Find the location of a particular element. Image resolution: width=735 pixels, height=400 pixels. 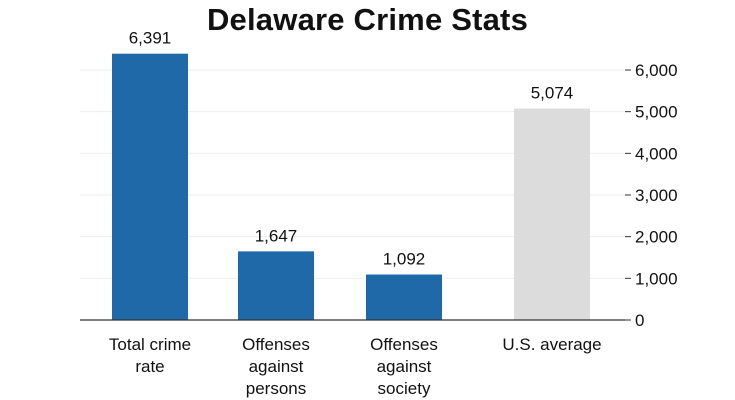

y-tick-label: 2,000 is located at coordinates (656, 237).